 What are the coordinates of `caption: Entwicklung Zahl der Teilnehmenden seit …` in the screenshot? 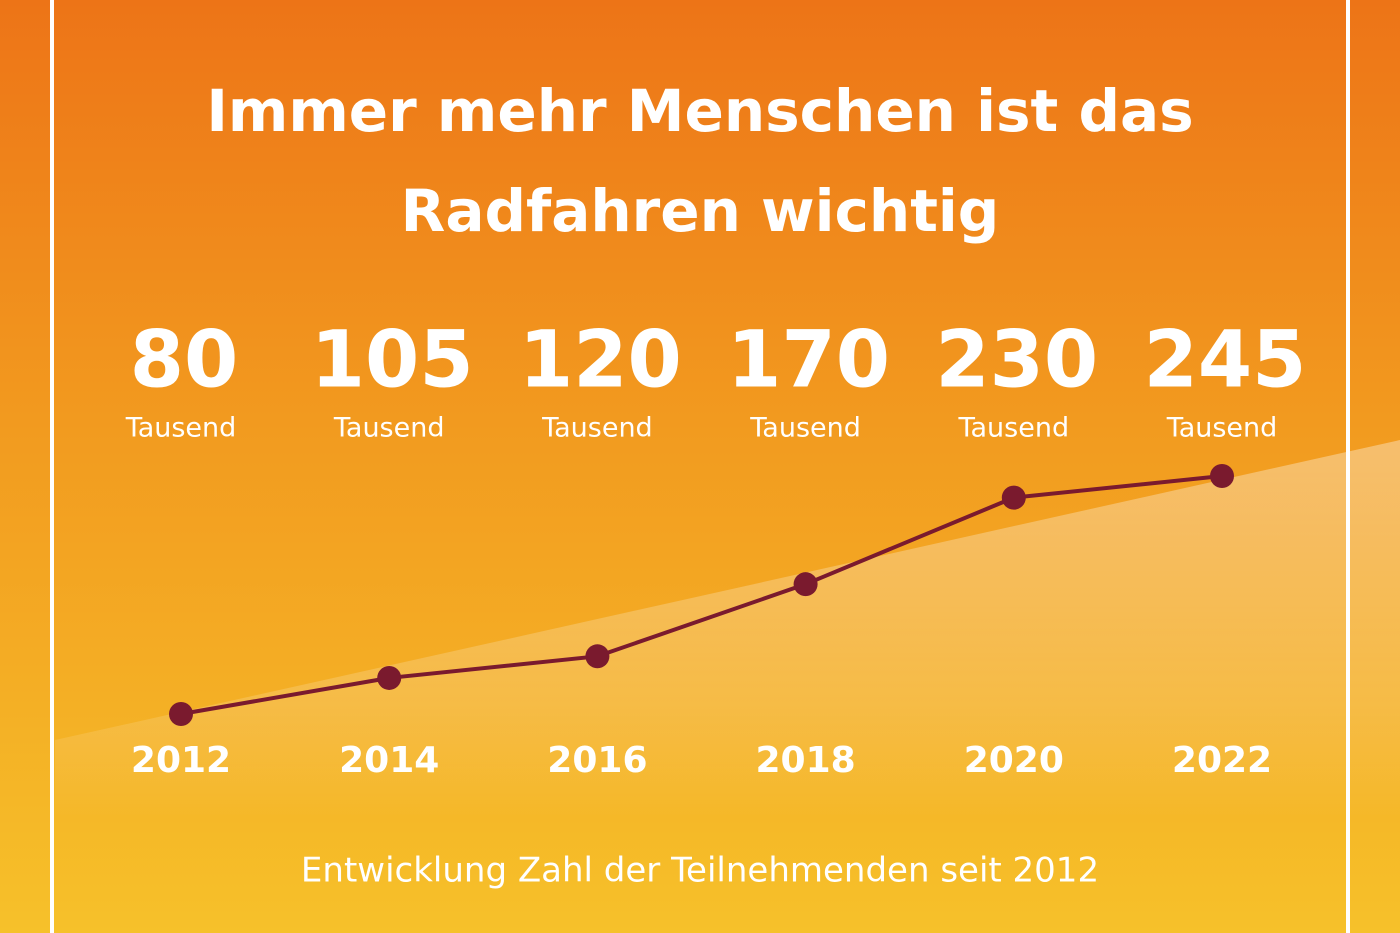 It's located at (700, 871).